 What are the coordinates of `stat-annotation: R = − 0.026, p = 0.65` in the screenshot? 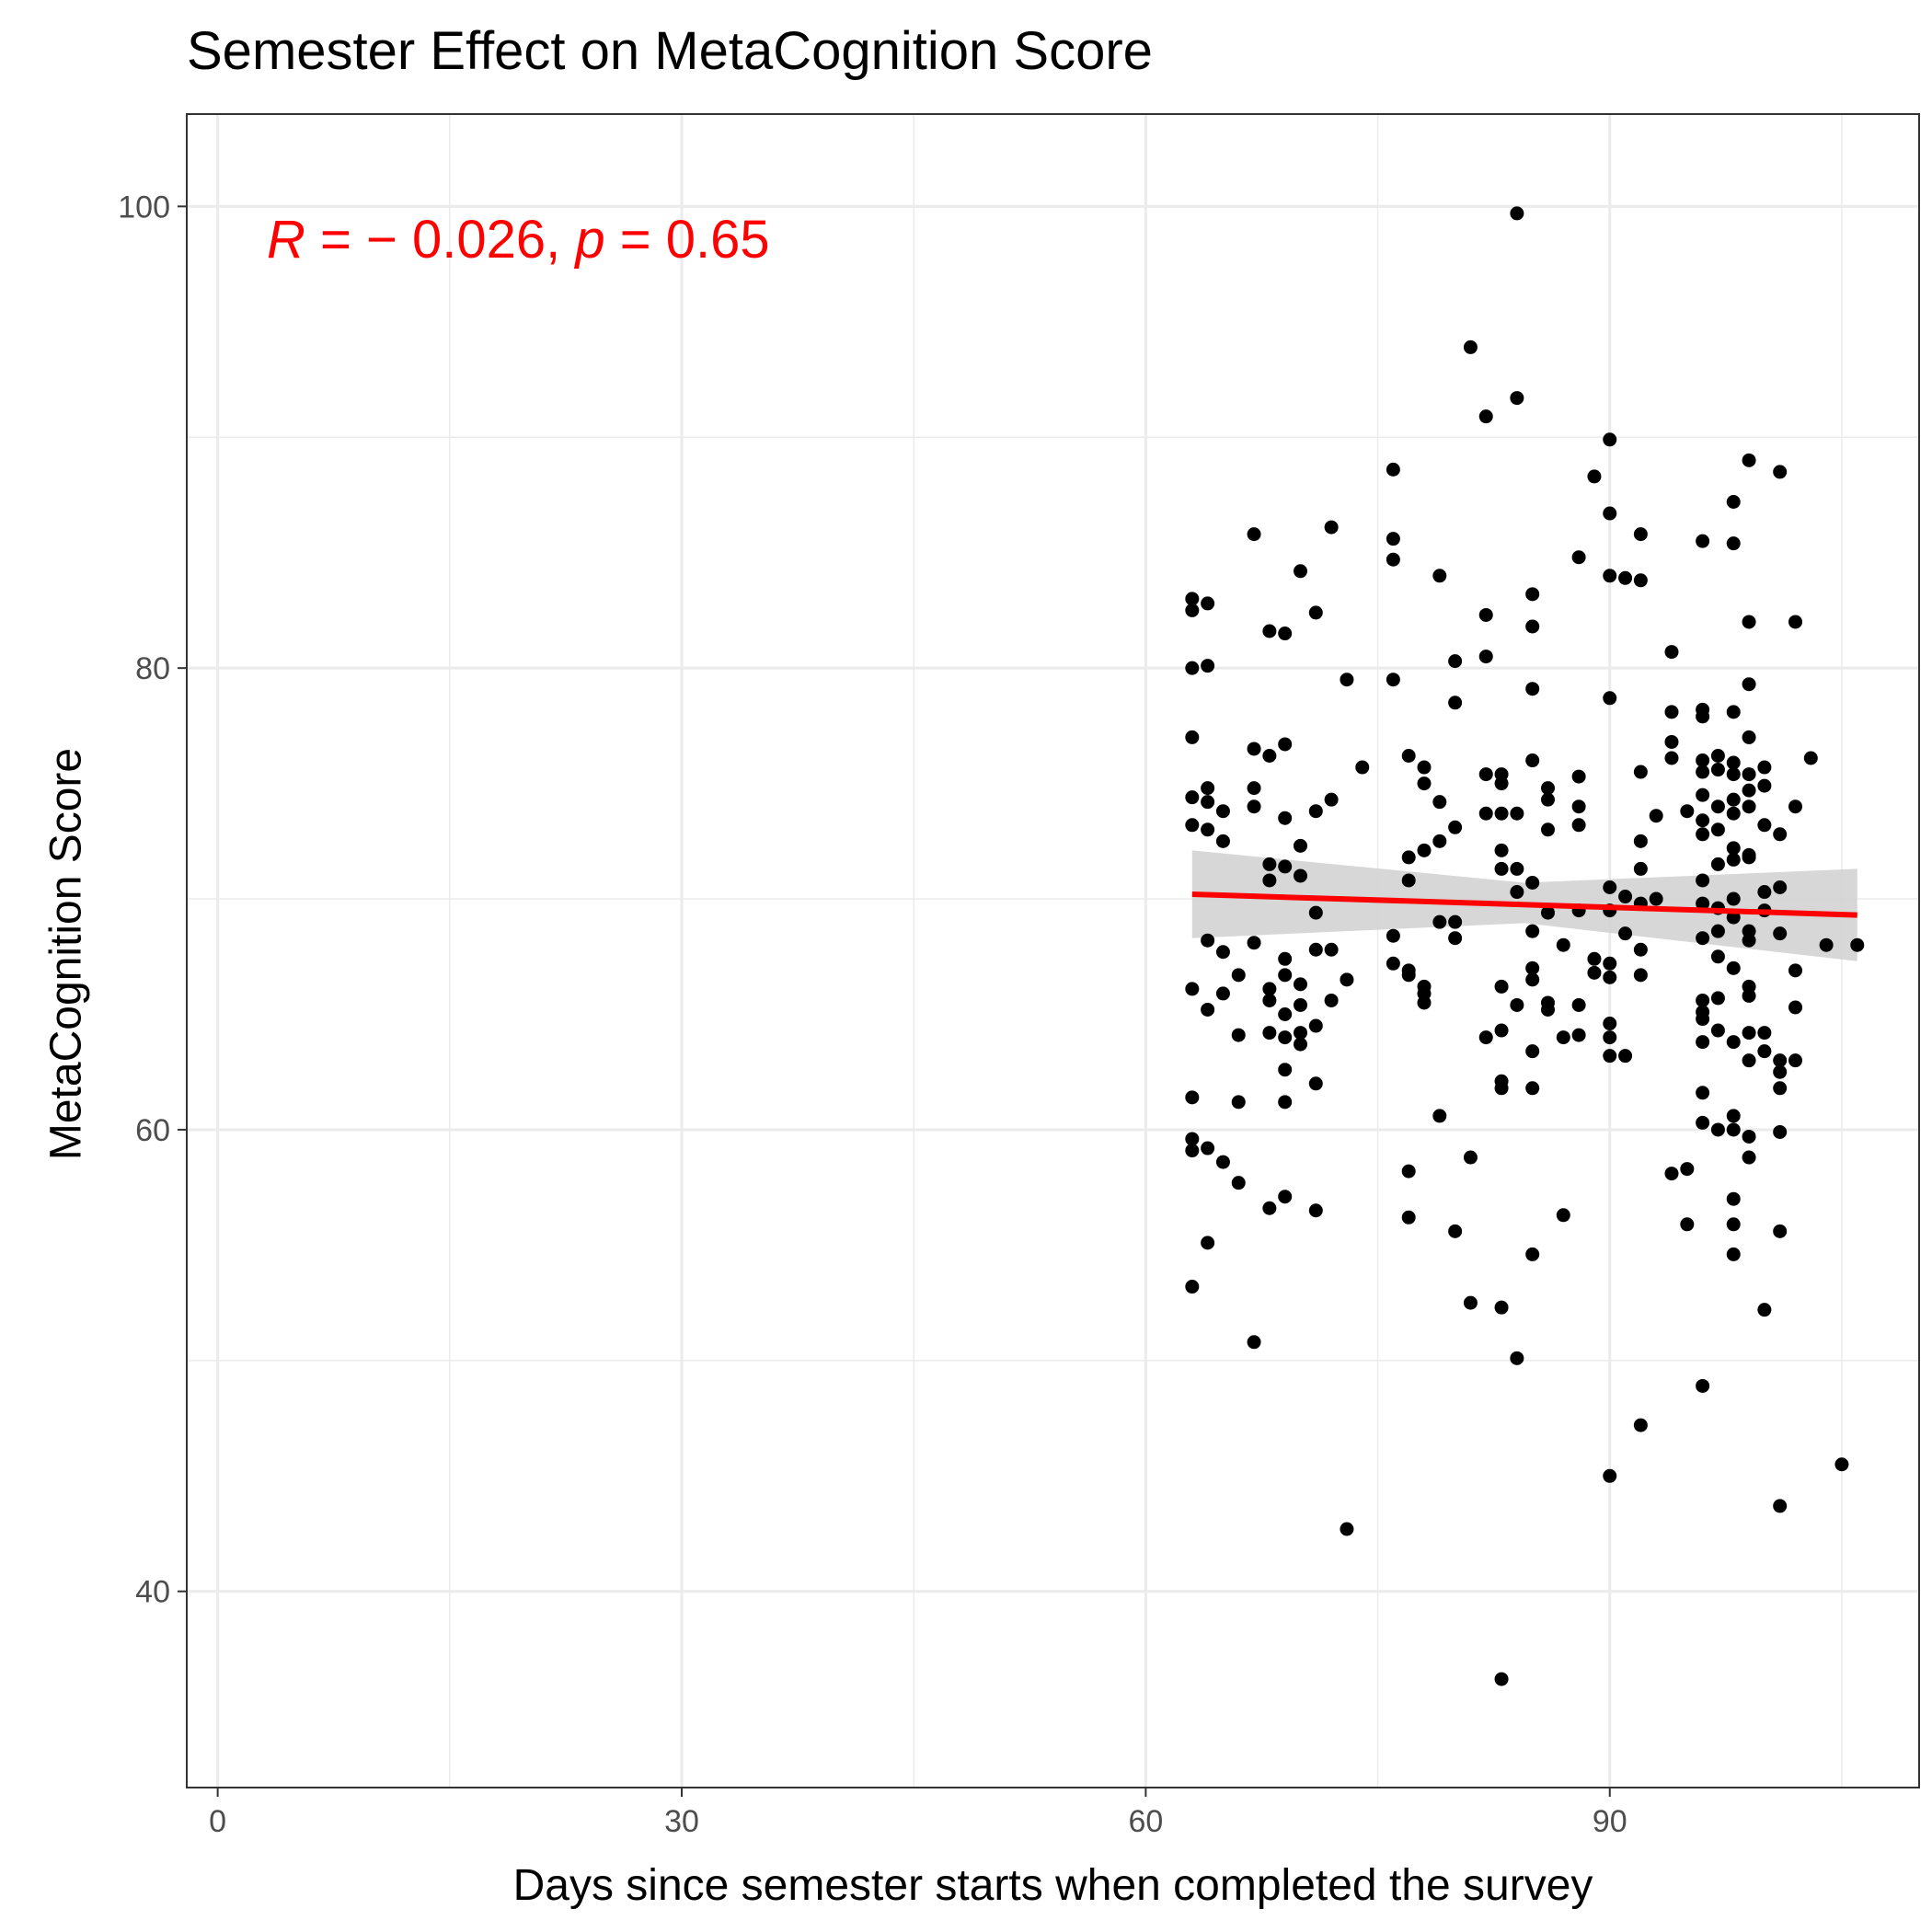 It's located at (518, 240).